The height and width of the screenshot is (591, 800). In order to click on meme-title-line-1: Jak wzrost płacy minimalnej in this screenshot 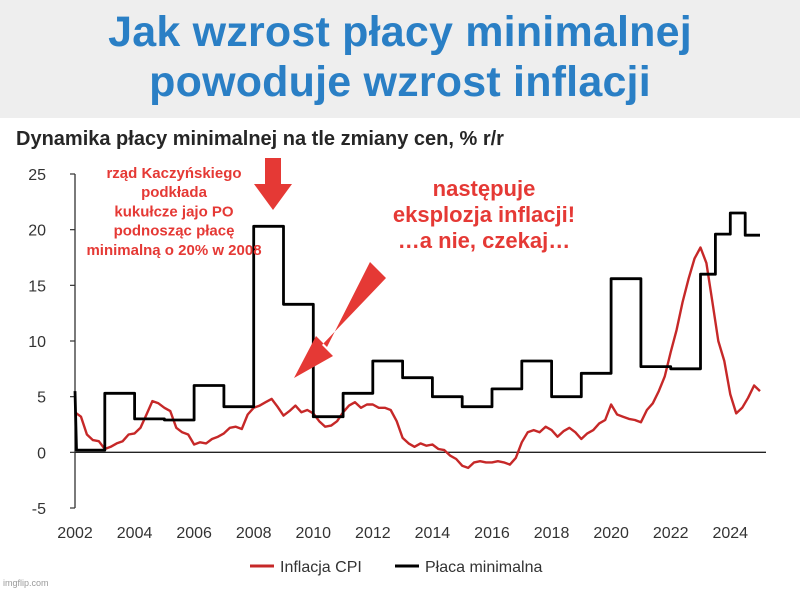, I will do `click(400, 32)`.